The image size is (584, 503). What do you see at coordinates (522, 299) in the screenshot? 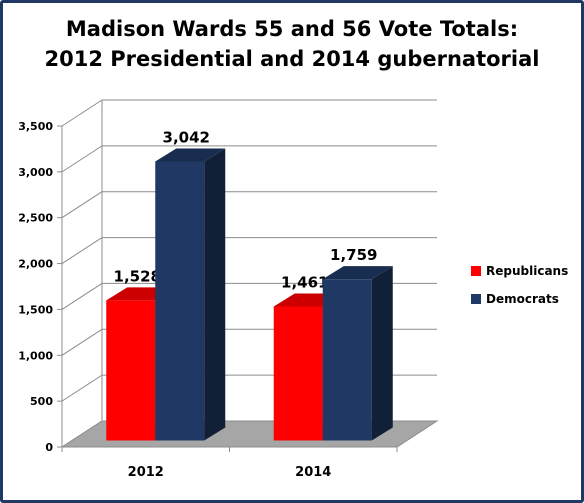
I see `legend-label-democrats: Democrats` at bounding box center [522, 299].